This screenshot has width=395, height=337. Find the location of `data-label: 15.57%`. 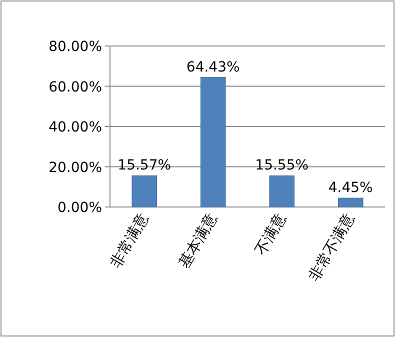

data-label: 15.57% is located at coordinates (145, 166).